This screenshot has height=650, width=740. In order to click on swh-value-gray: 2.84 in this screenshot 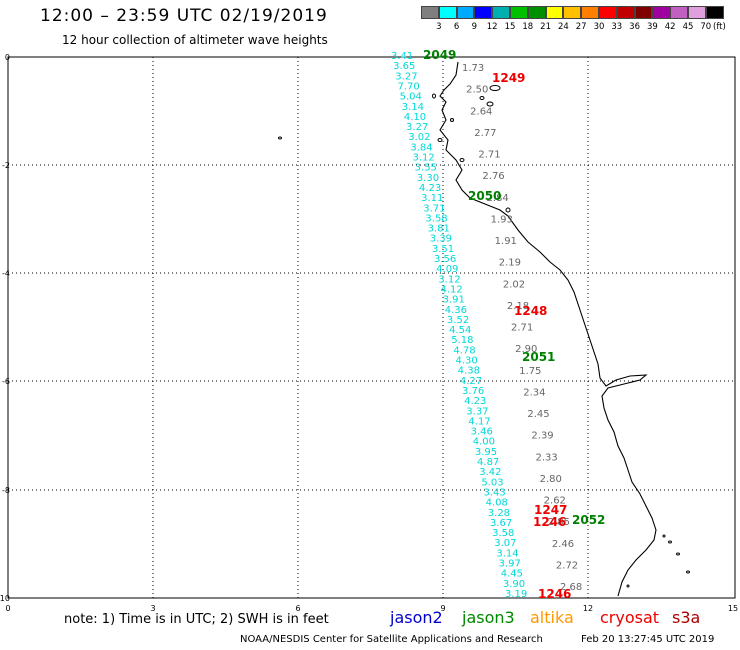, I will do `click(498, 198)`.